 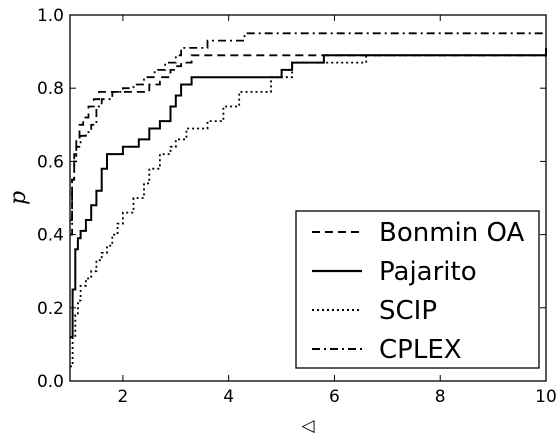 I want to click on y-tick-label: 0.4, so click(x=50, y=236).